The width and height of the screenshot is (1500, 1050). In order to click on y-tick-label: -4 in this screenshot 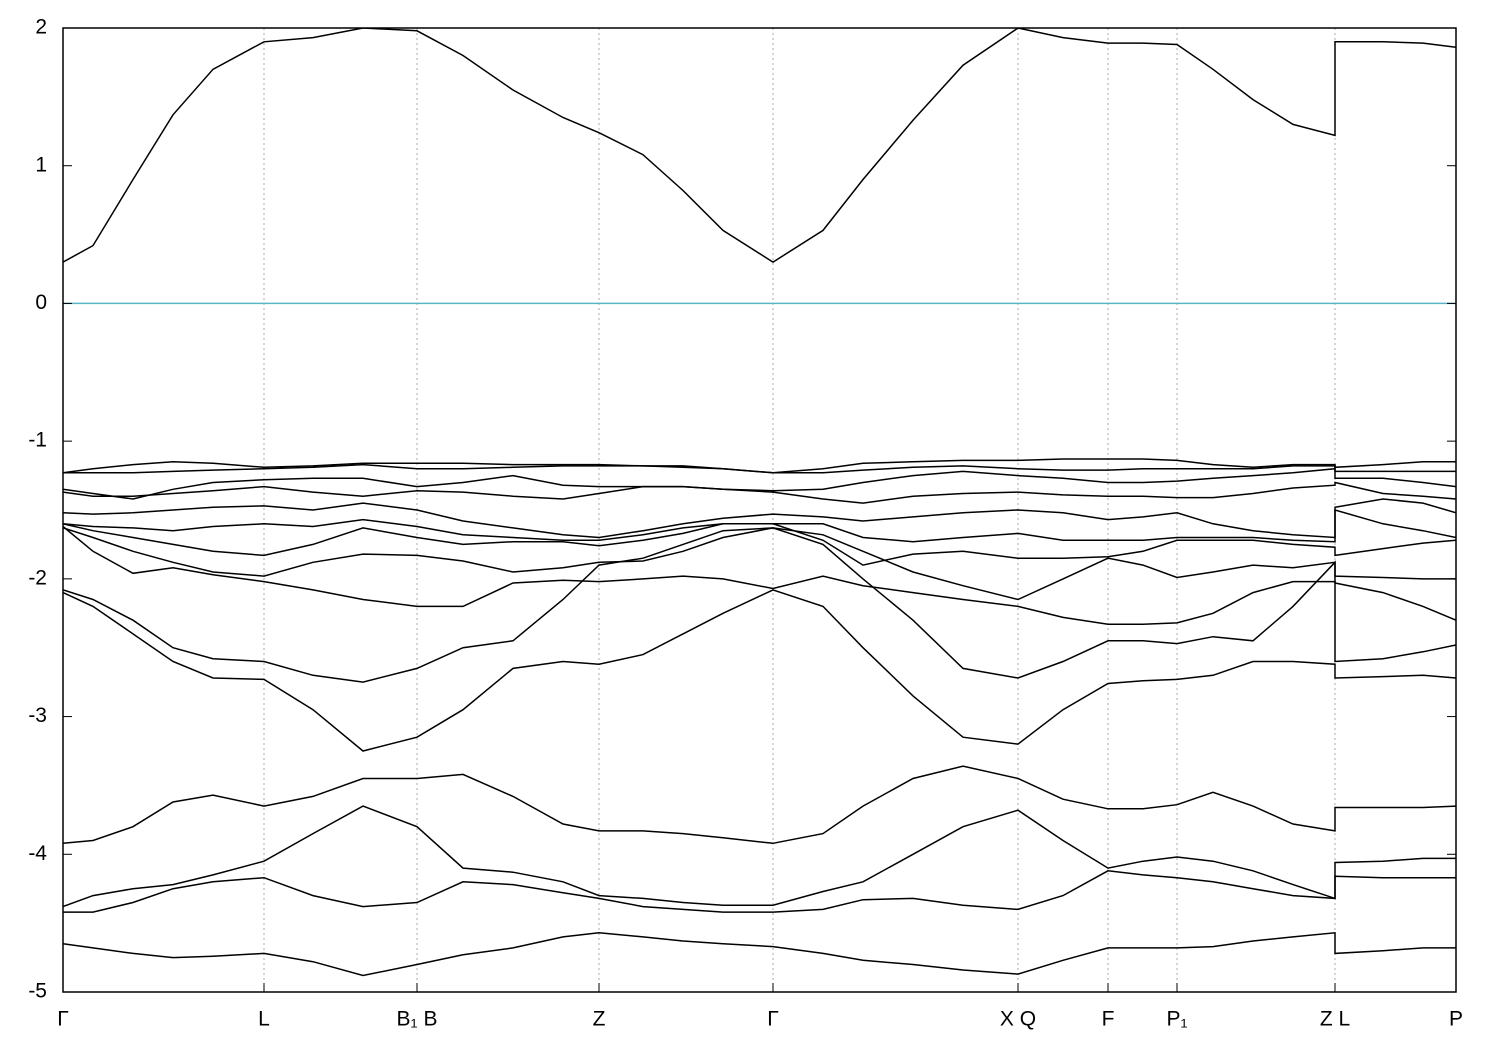, I will do `click(37, 853)`.